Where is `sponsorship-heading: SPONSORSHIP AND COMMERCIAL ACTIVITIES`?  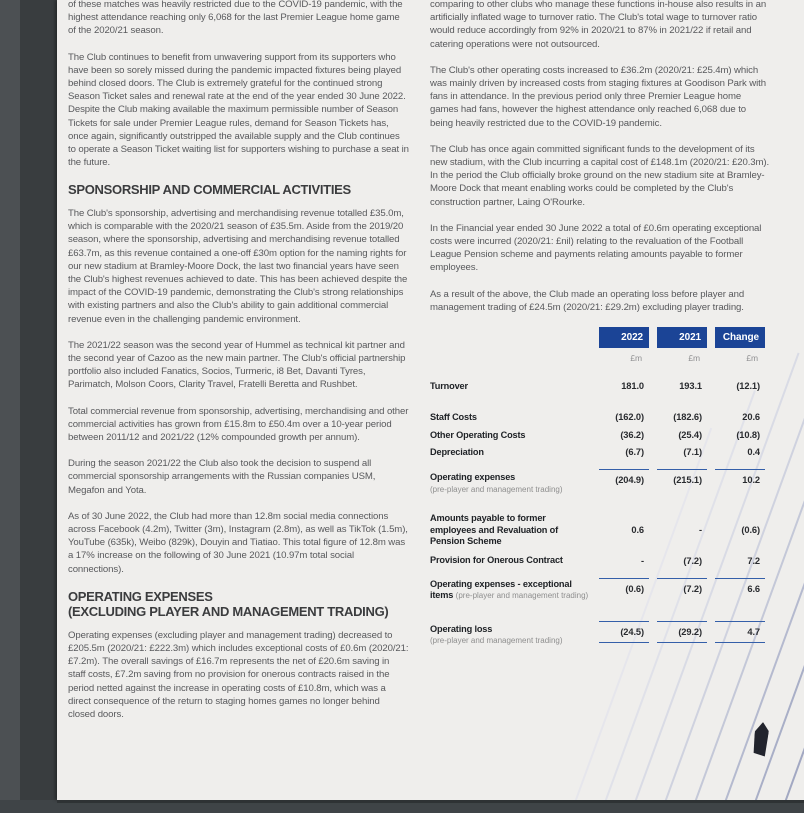 sponsorship-heading: SPONSORSHIP AND COMMERCIAL ACTIVITIES is located at coordinates (209, 190).